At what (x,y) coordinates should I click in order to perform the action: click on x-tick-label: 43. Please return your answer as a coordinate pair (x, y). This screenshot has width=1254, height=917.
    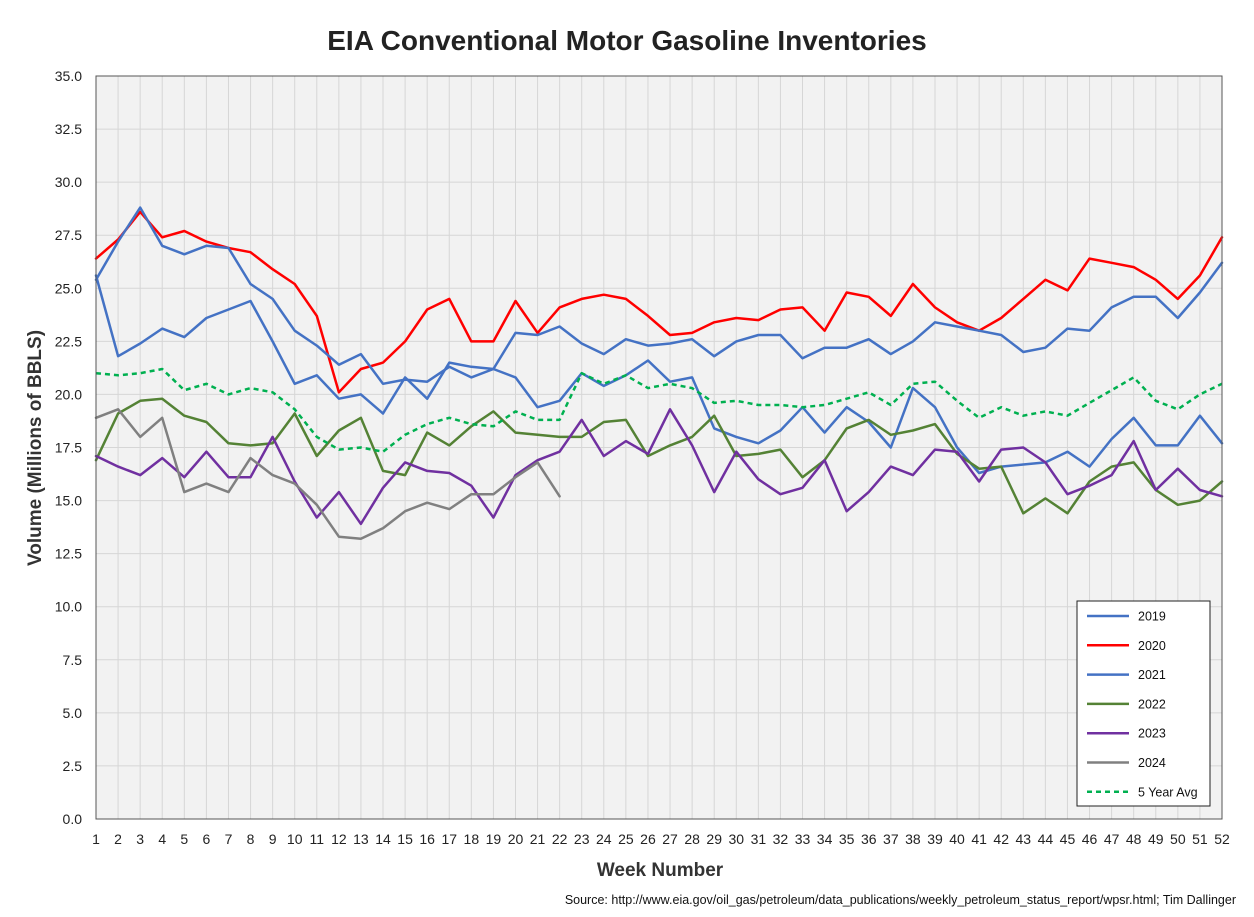
    Looking at the image, I should click on (1024, 839).